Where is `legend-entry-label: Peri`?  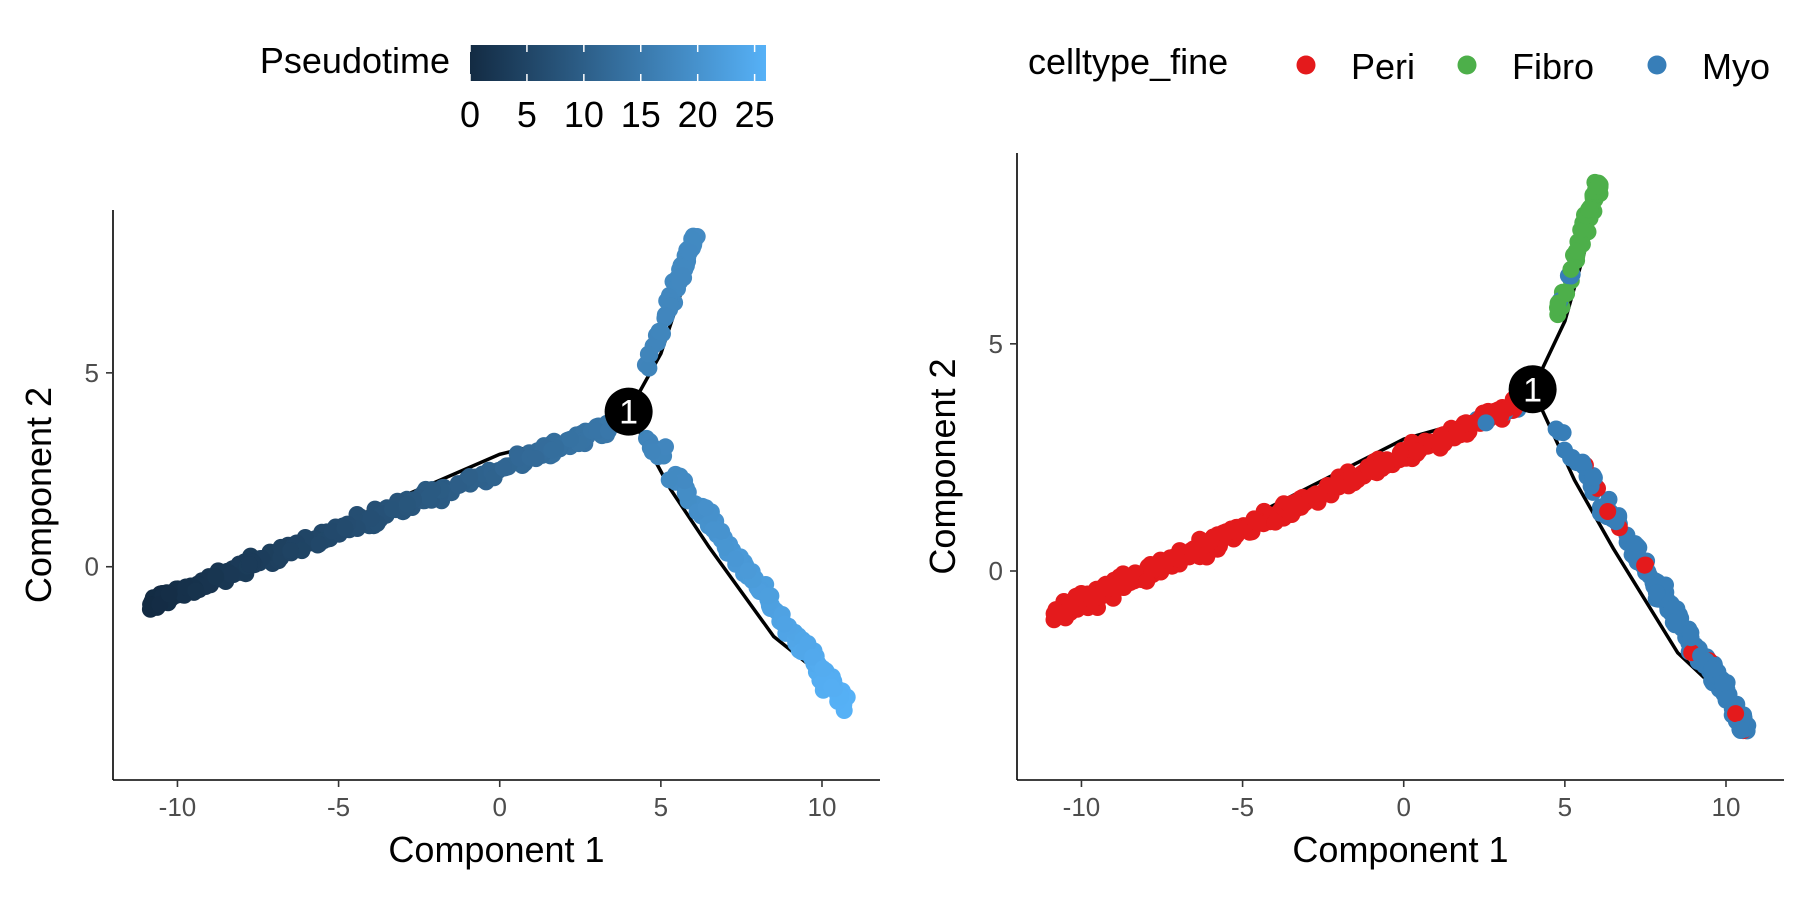
legend-entry-label: Peri is located at coordinates (1383, 66).